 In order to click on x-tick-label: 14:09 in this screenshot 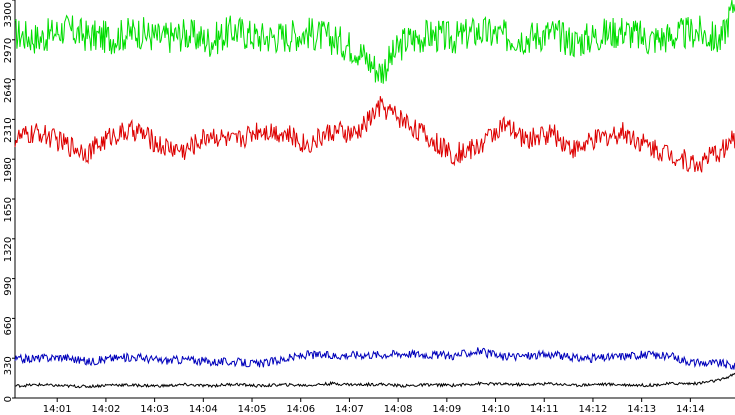, I will do `click(446, 409)`.